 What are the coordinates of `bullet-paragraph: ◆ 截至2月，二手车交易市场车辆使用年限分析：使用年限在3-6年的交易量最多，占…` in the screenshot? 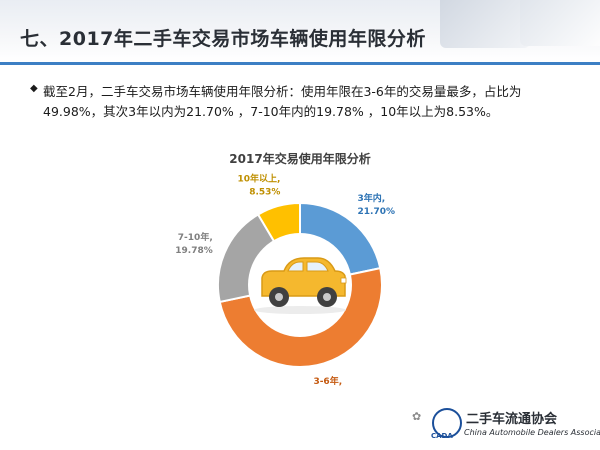 It's located at (300, 102).